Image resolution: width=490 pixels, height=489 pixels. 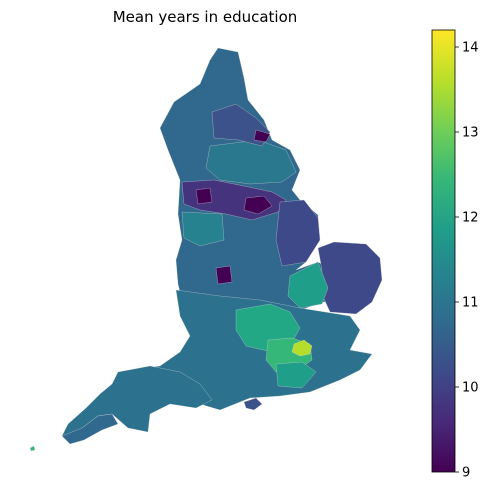 What do you see at coordinates (253, 404) in the screenshot?
I see `region-isle-of-wight` at bounding box center [253, 404].